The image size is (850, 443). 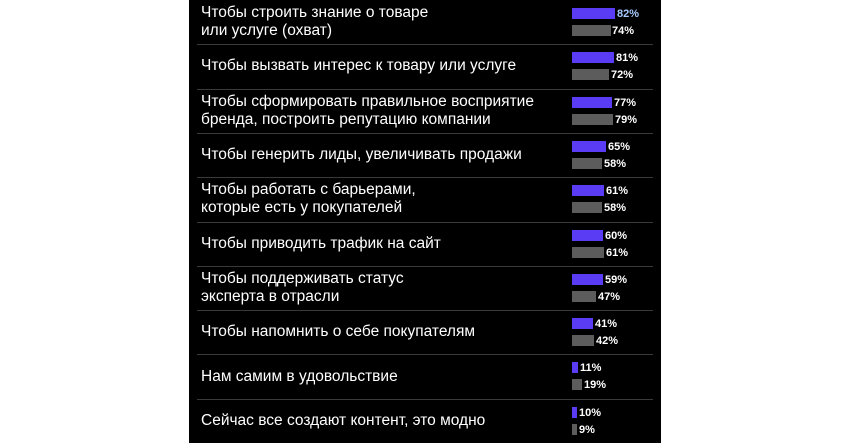 I want to click on category-label: Сейчас все создают контент, это модно, so click(x=343, y=420).